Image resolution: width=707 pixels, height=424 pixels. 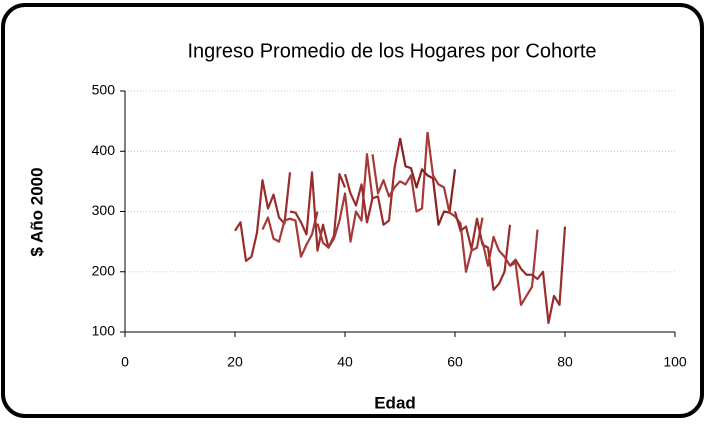 I want to click on x-tick-label: 100, so click(x=675, y=362).